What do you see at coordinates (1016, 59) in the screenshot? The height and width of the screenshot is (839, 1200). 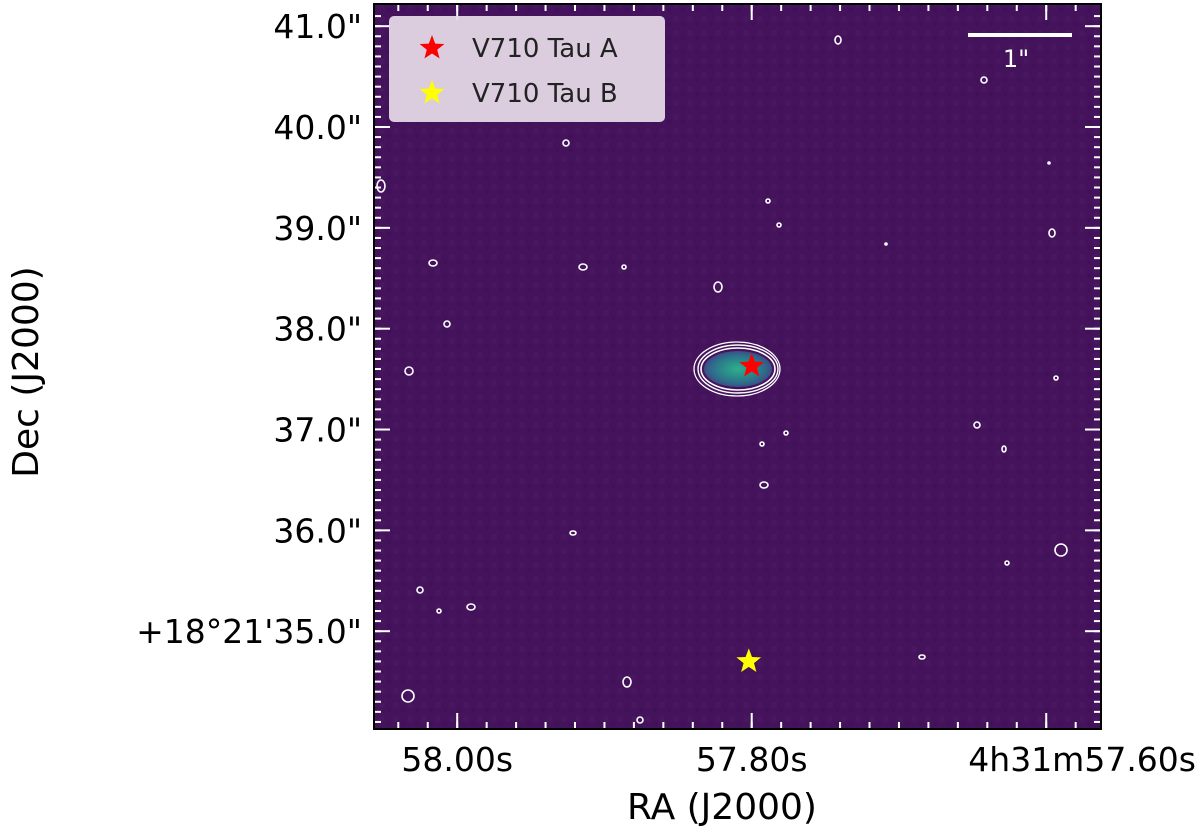 I see `scale-bar-label: 1"` at bounding box center [1016, 59].